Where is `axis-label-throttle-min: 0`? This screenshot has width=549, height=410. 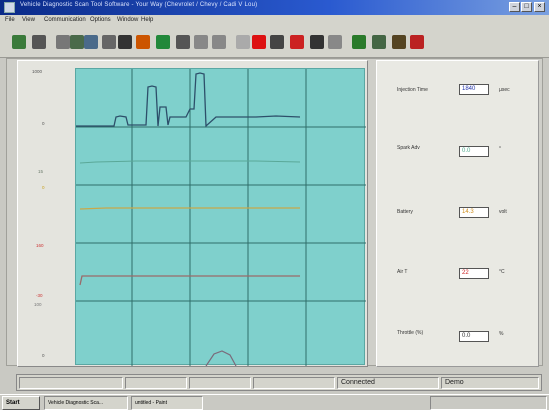 axis-label-throttle-min: 0 is located at coordinates (43, 355).